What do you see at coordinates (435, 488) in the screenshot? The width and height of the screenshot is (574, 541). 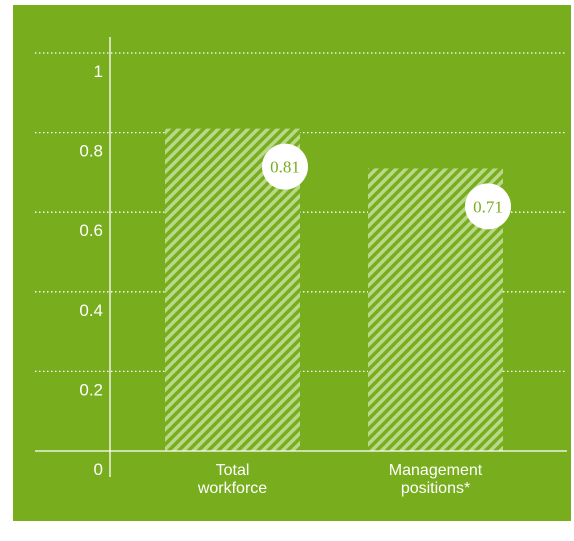 I see `category-label-line: positions*` at bounding box center [435, 488].